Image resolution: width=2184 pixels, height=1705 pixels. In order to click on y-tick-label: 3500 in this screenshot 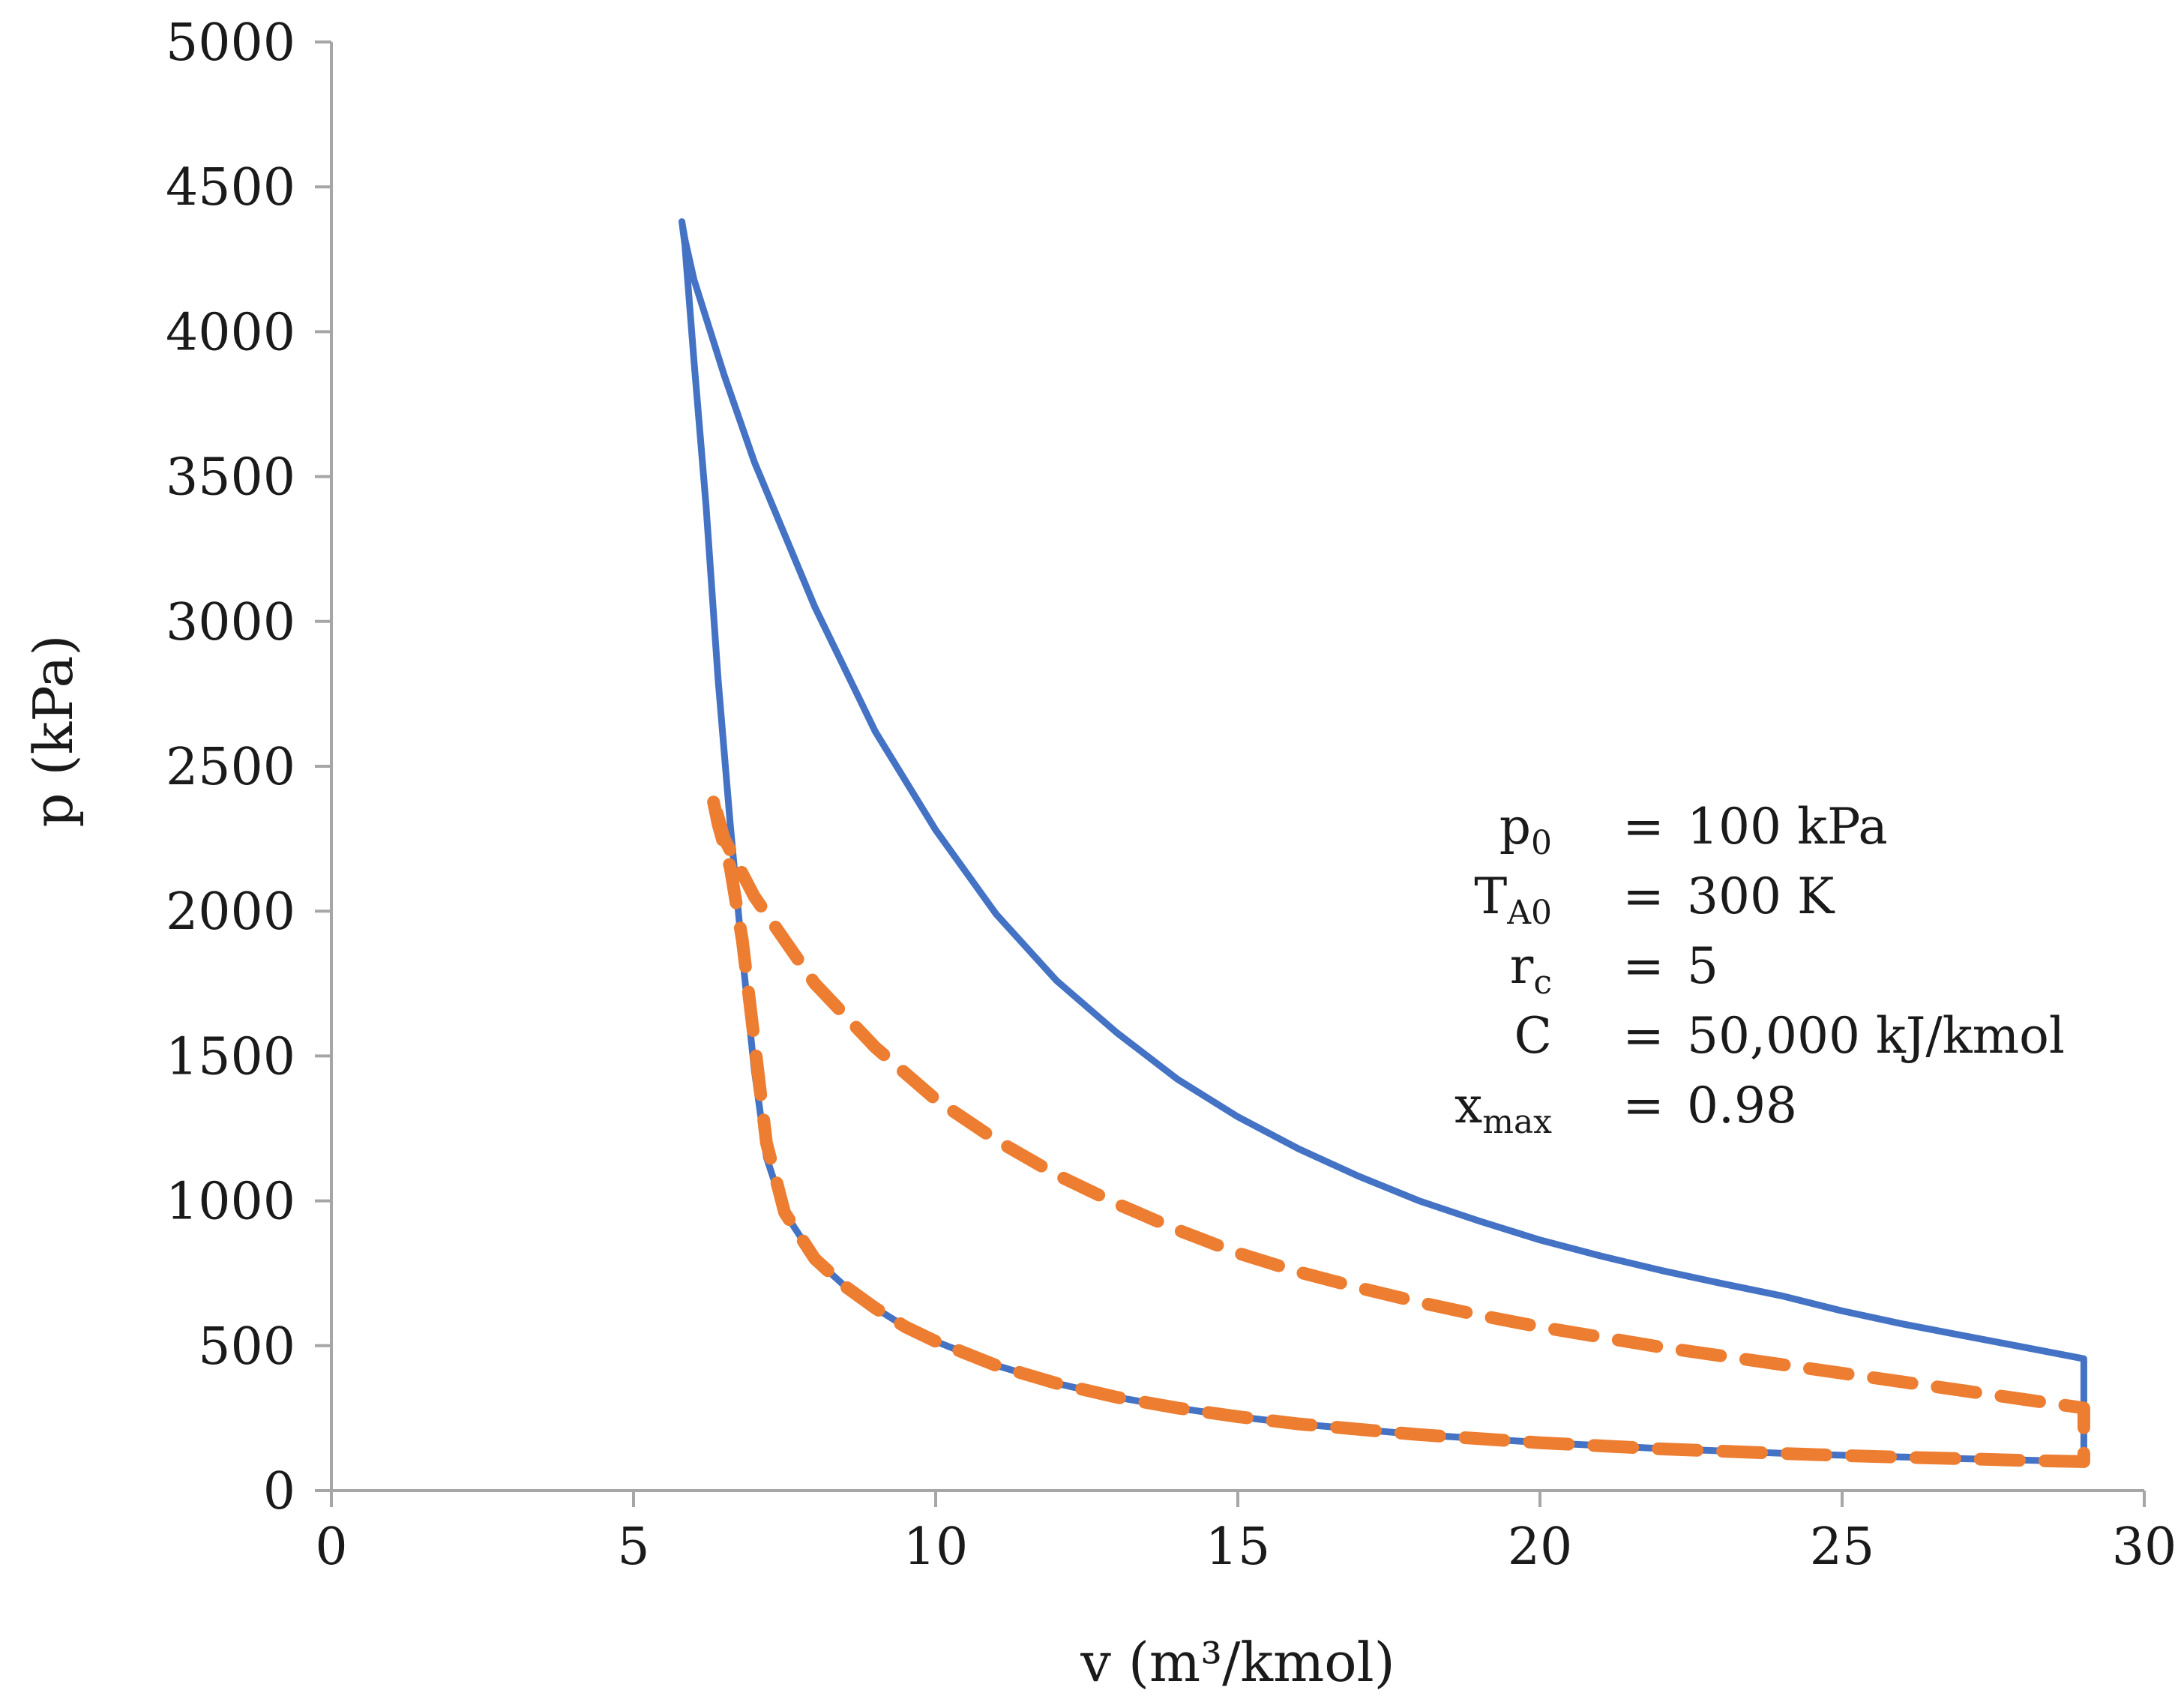, I will do `click(230, 478)`.